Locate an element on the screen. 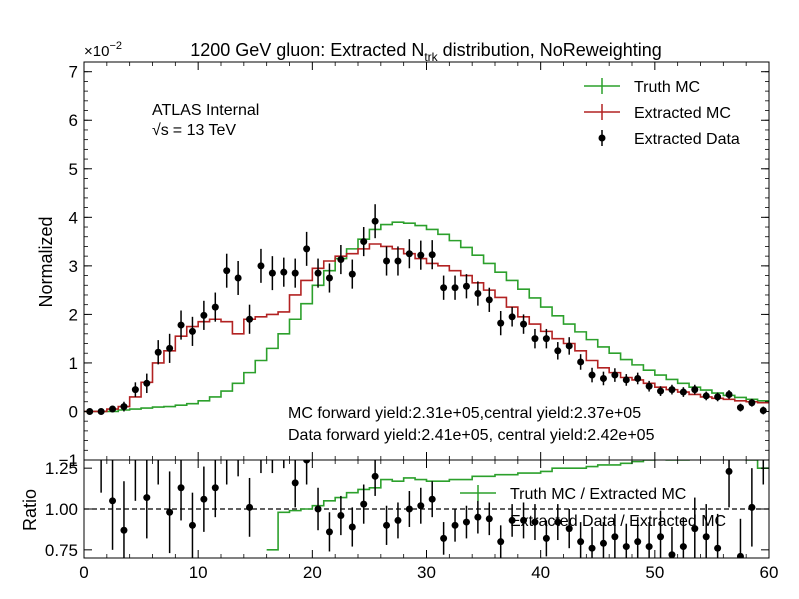 The image size is (799, 599). y-tick-label-main: −1 is located at coordinates (68, 460).